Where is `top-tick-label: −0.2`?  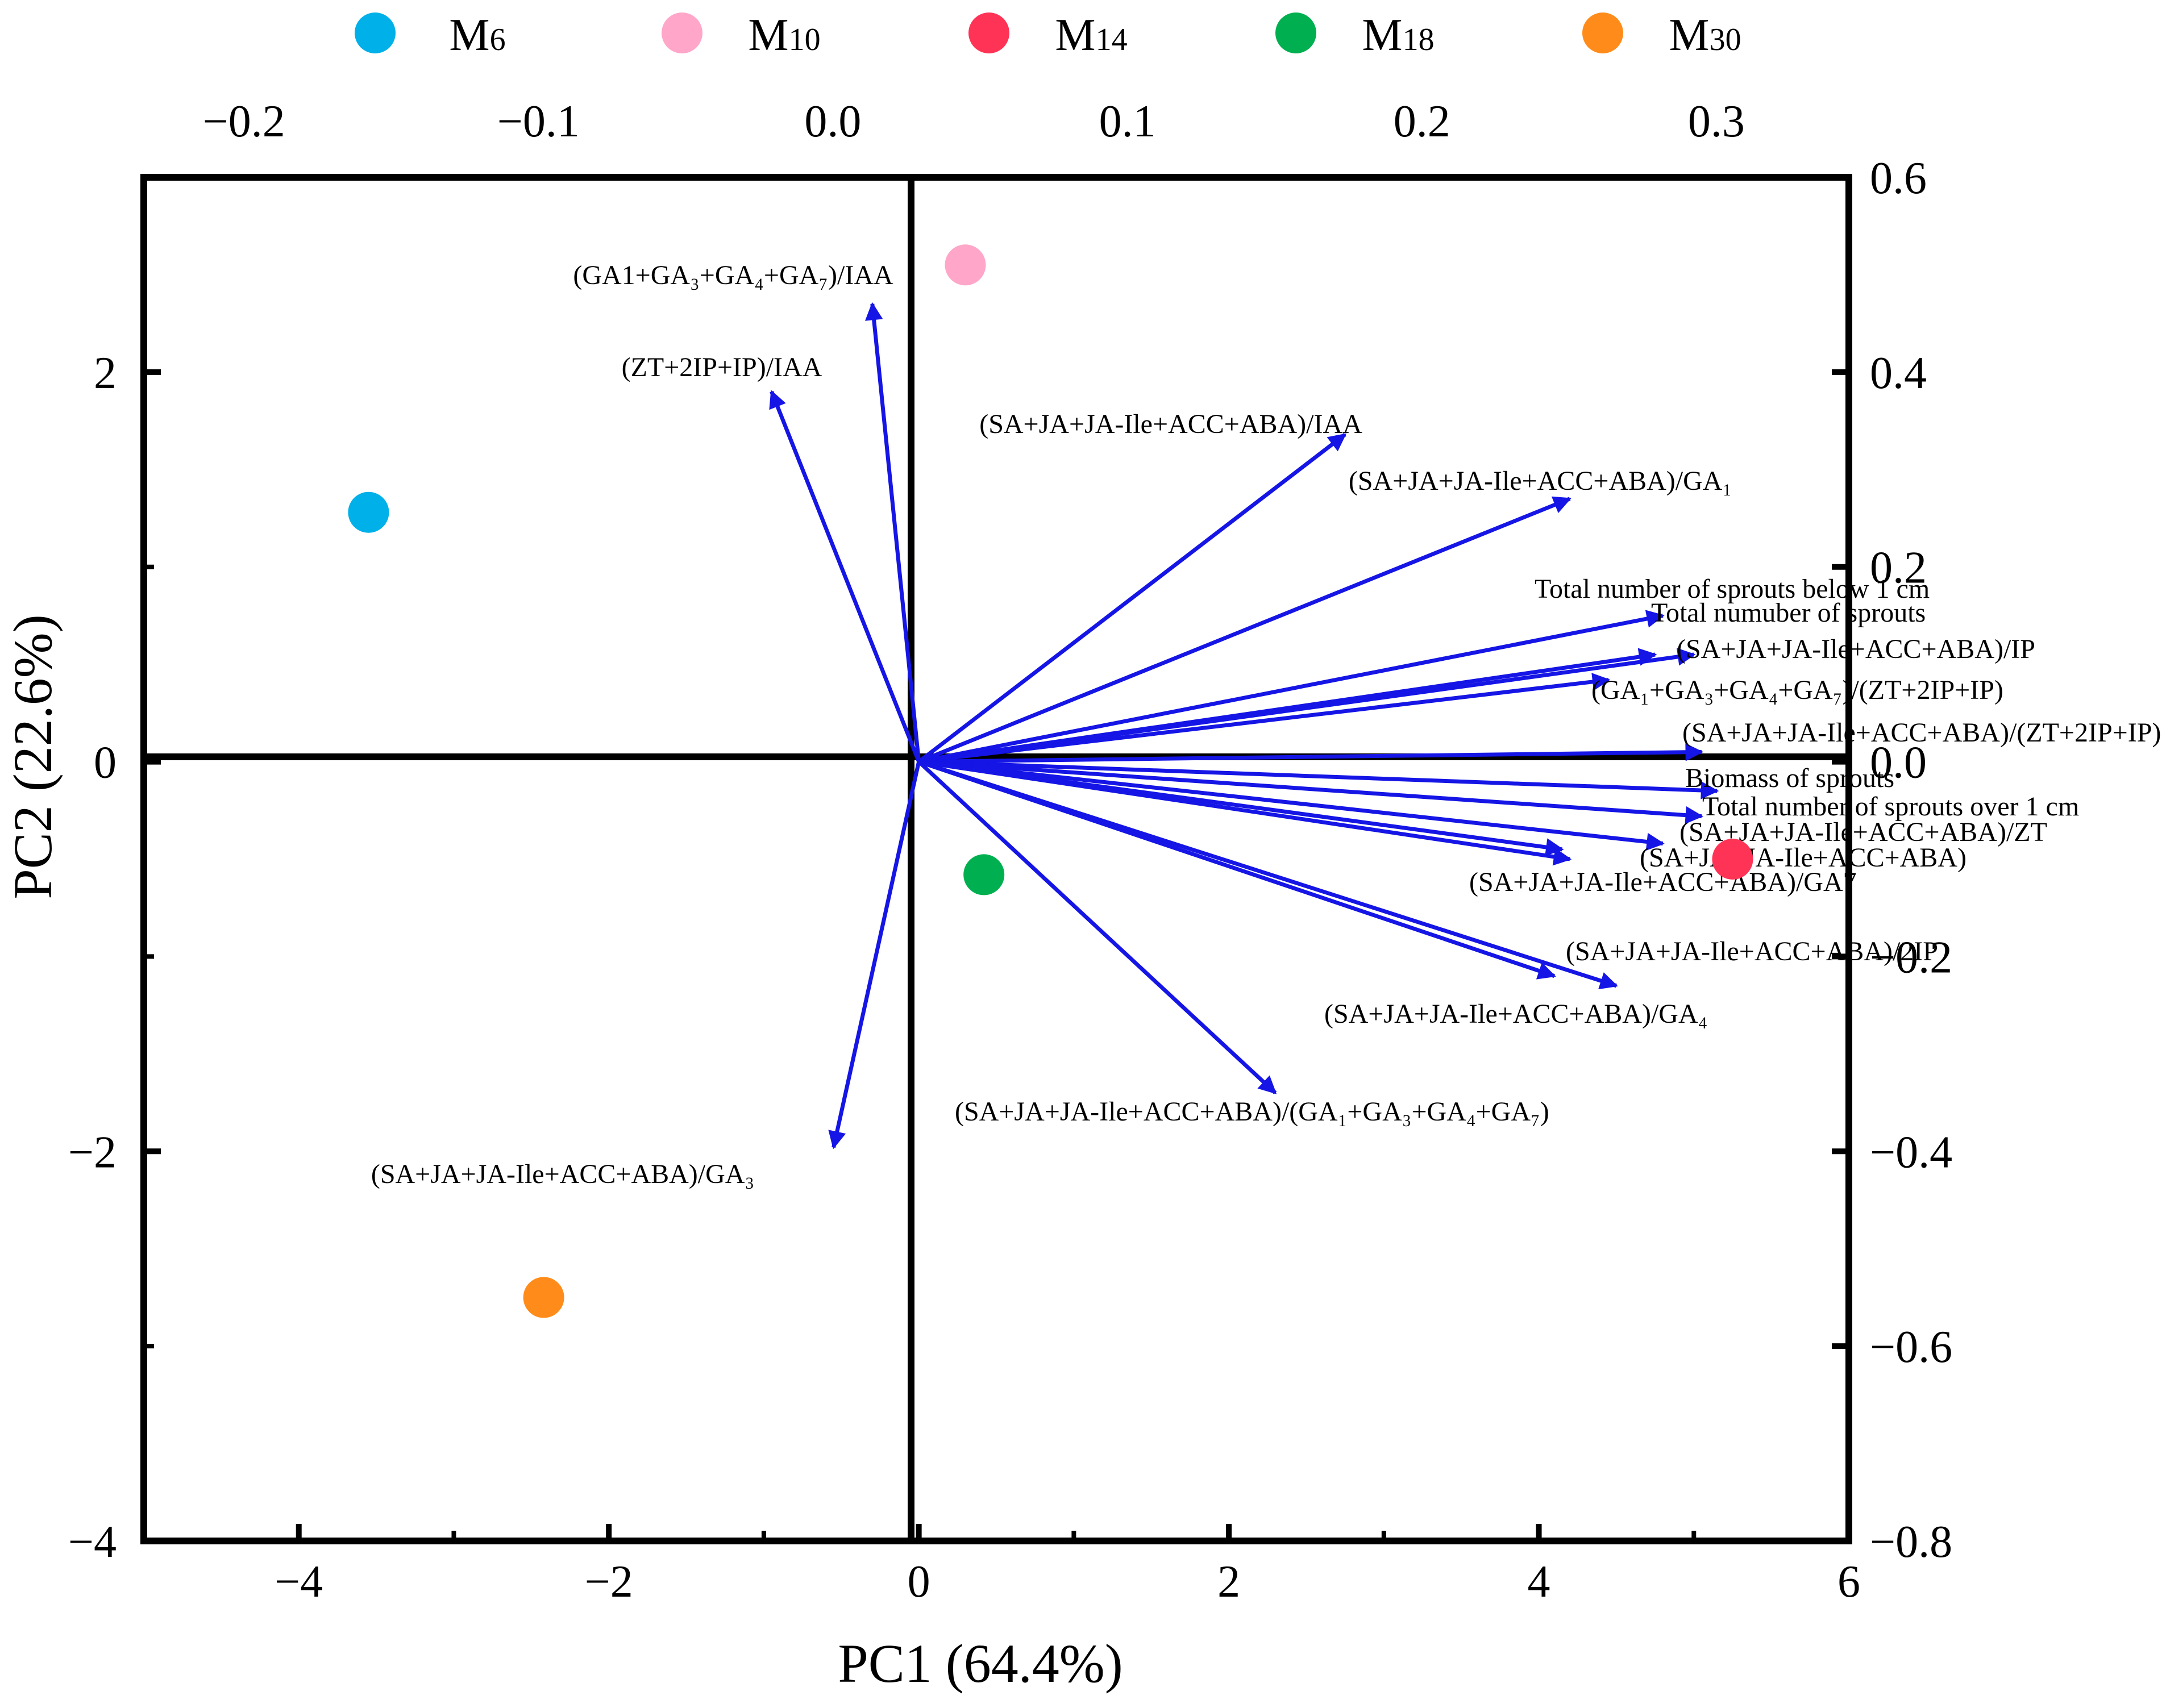 top-tick-label: −0.2 is located at coordinates (244, 122).